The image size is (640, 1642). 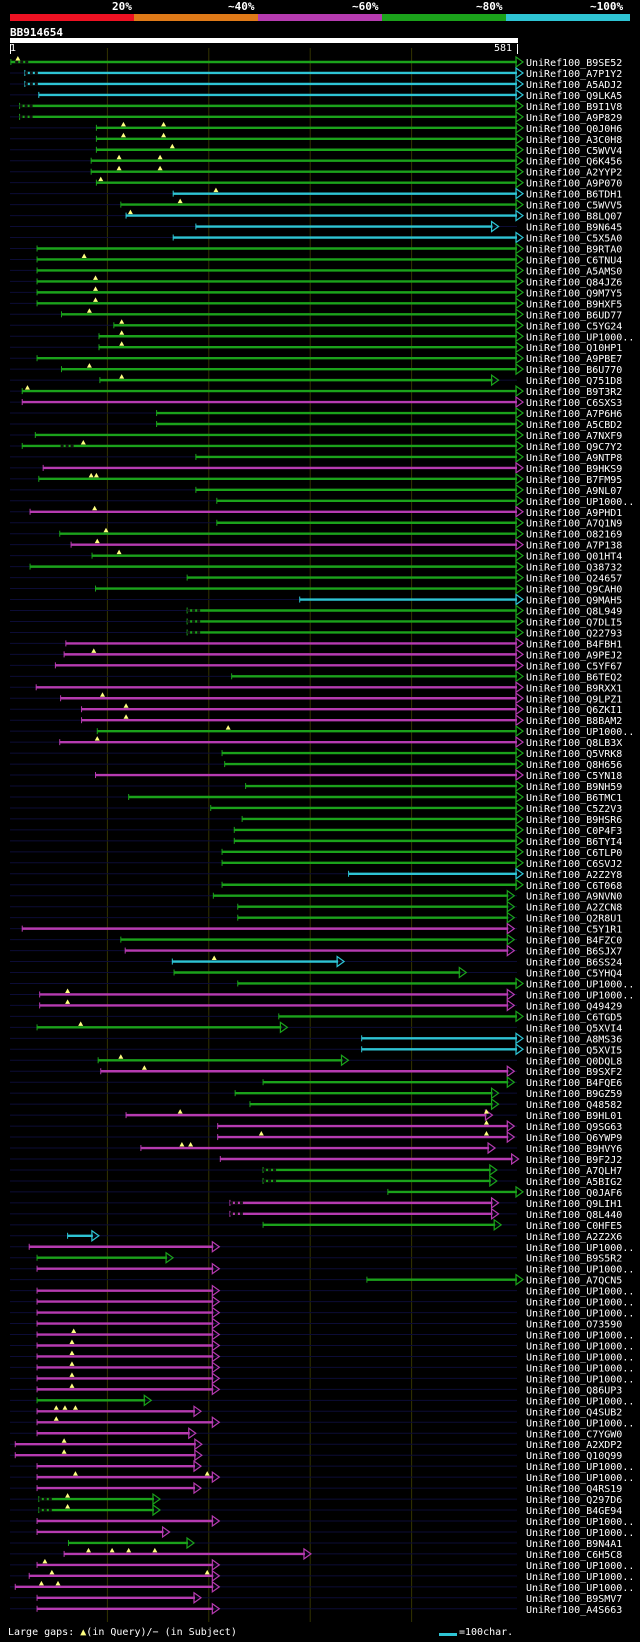 I want to click on hit-name: UniRef100_Q22793, so click(x=574, y=633).